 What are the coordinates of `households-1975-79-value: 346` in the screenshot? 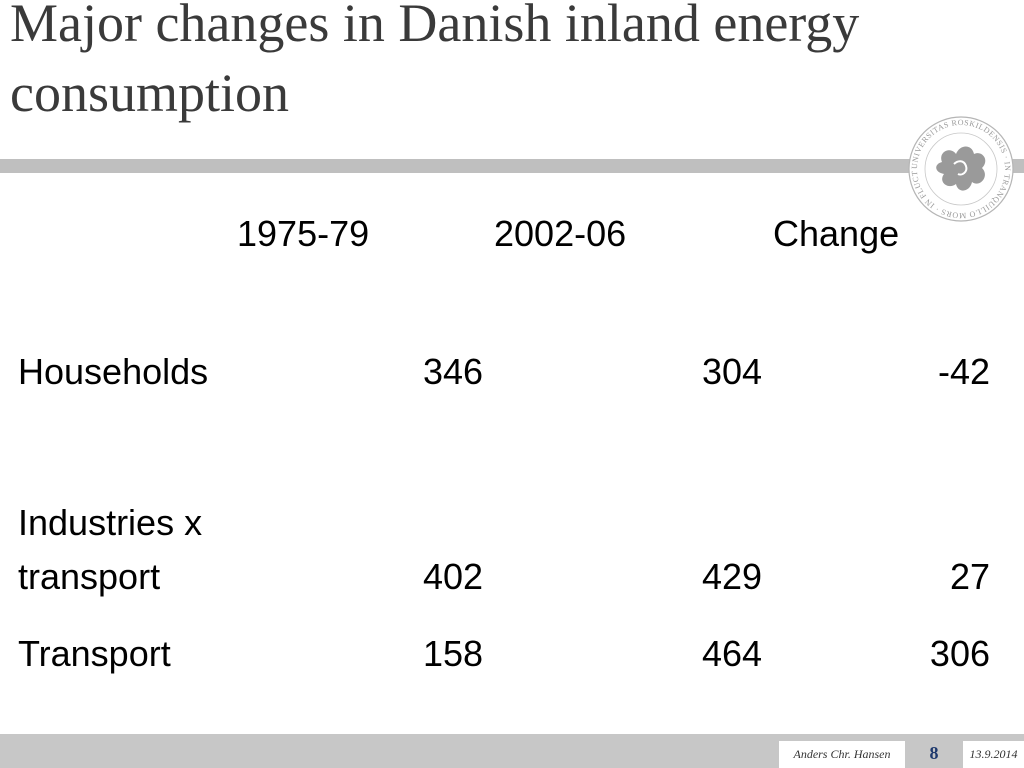 It's located at (453, 371).